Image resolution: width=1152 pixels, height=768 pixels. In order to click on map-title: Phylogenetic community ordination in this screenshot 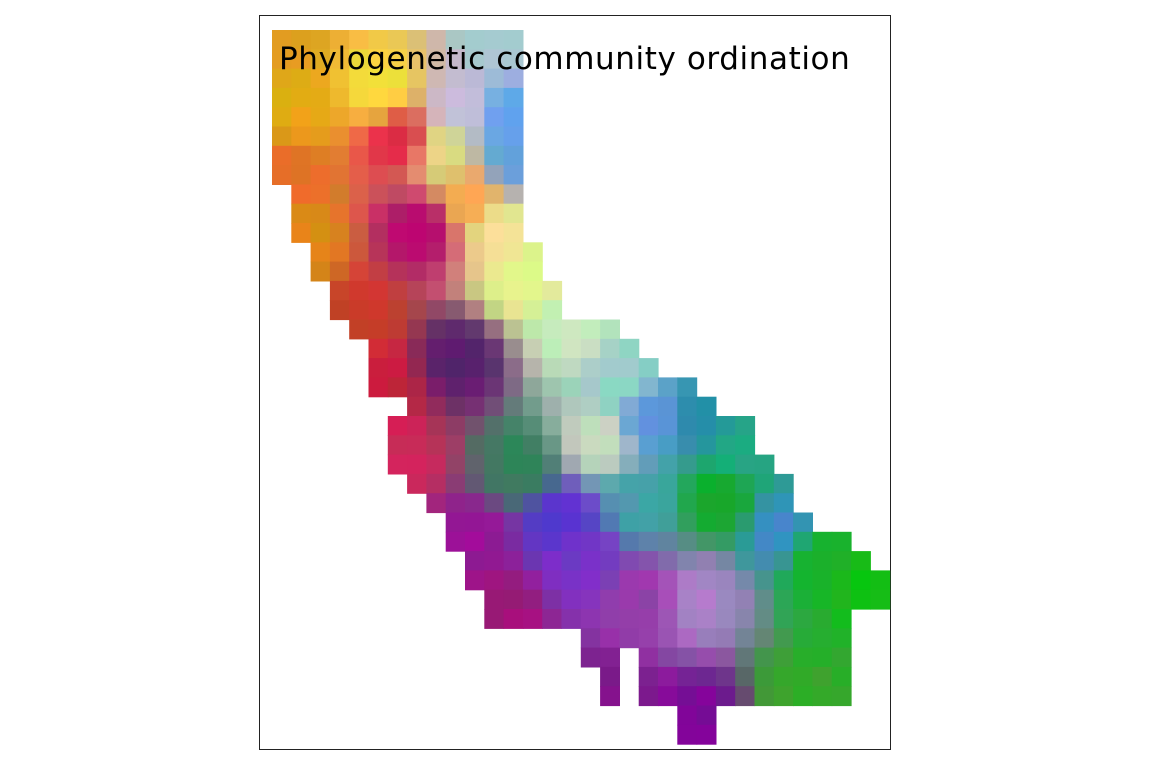, I will do `click(565, 59)`.